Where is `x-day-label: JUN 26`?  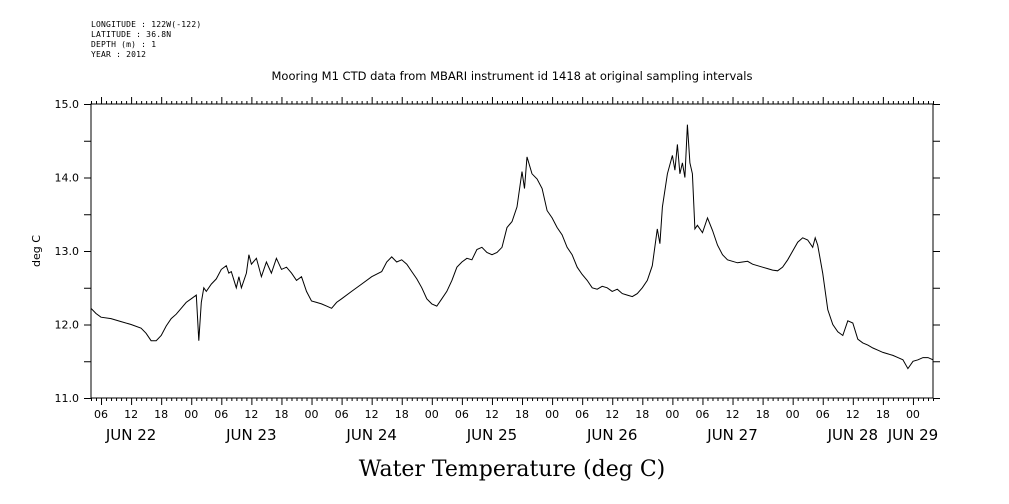
x-day-label: JUN 26 is located at coordinates (611, 435).